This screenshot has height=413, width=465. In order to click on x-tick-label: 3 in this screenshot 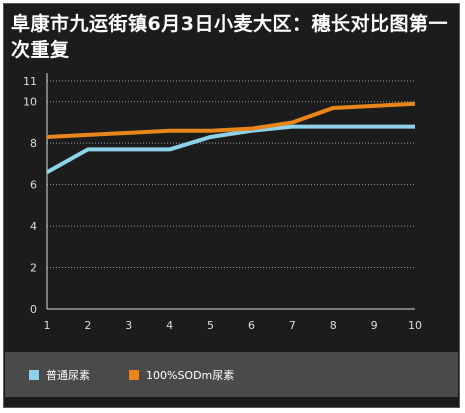, I will do `click(128, 325)`.